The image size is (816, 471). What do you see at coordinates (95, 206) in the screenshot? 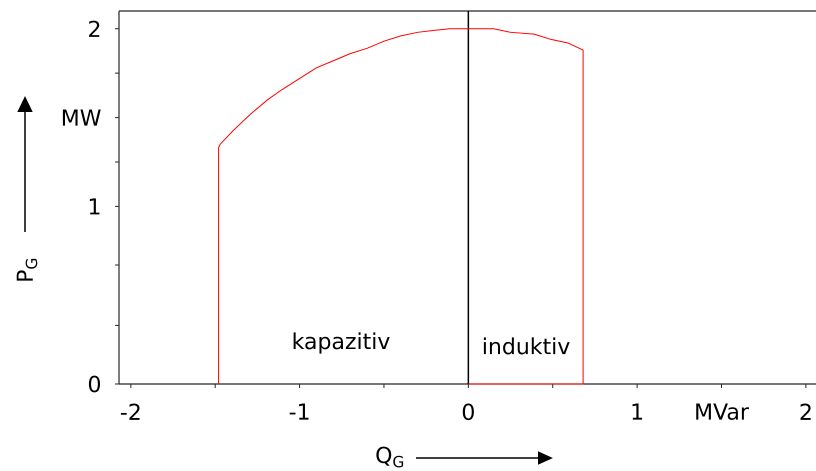
I see `y-tick-label: 1` at bounding box center [95, 206].